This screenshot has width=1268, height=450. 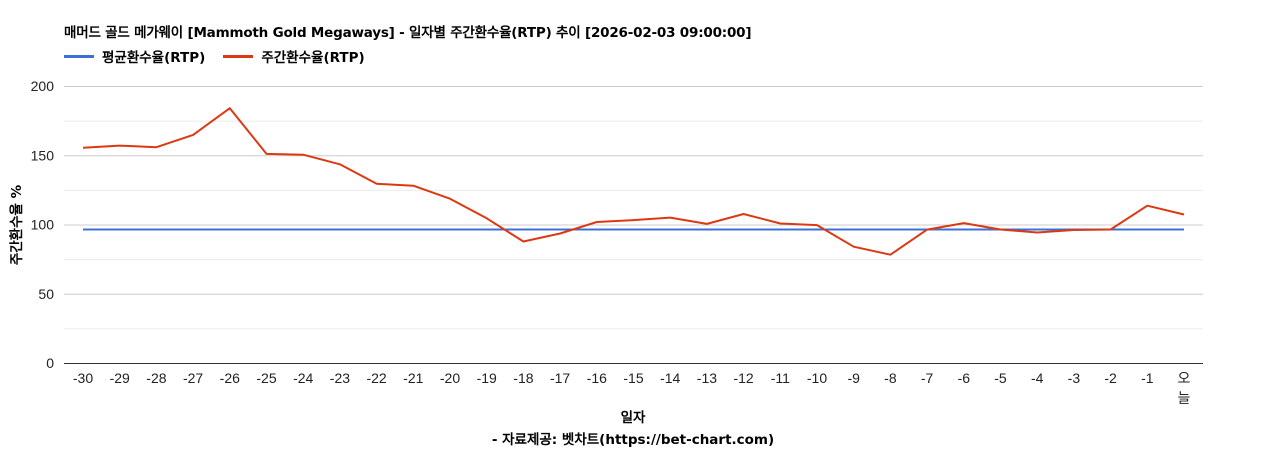 What do you see at coordinates (1074, 378) in the screenshot?
I see `x-tick-label: -3` at bounding box center [1074, 378].